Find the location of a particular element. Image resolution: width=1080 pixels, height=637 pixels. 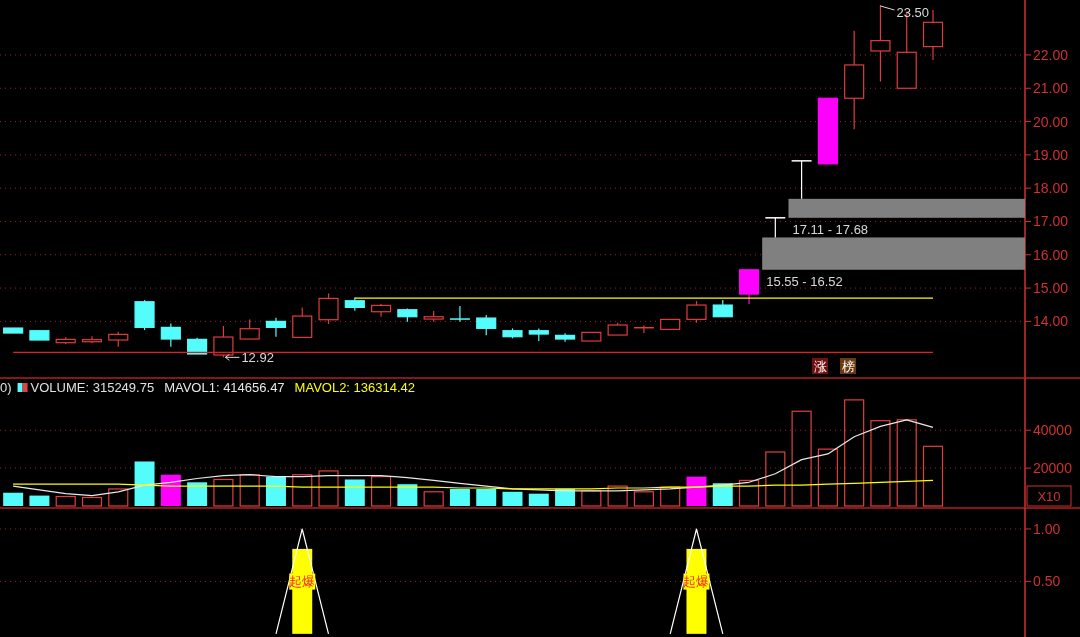

text: MAVOL1: 414656.47 is located at coordinates (224, 387).